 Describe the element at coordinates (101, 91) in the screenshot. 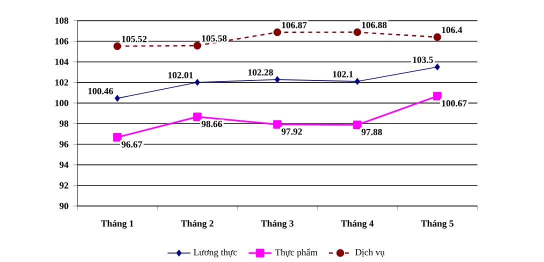

I see `data-label: 100.46` at that location.